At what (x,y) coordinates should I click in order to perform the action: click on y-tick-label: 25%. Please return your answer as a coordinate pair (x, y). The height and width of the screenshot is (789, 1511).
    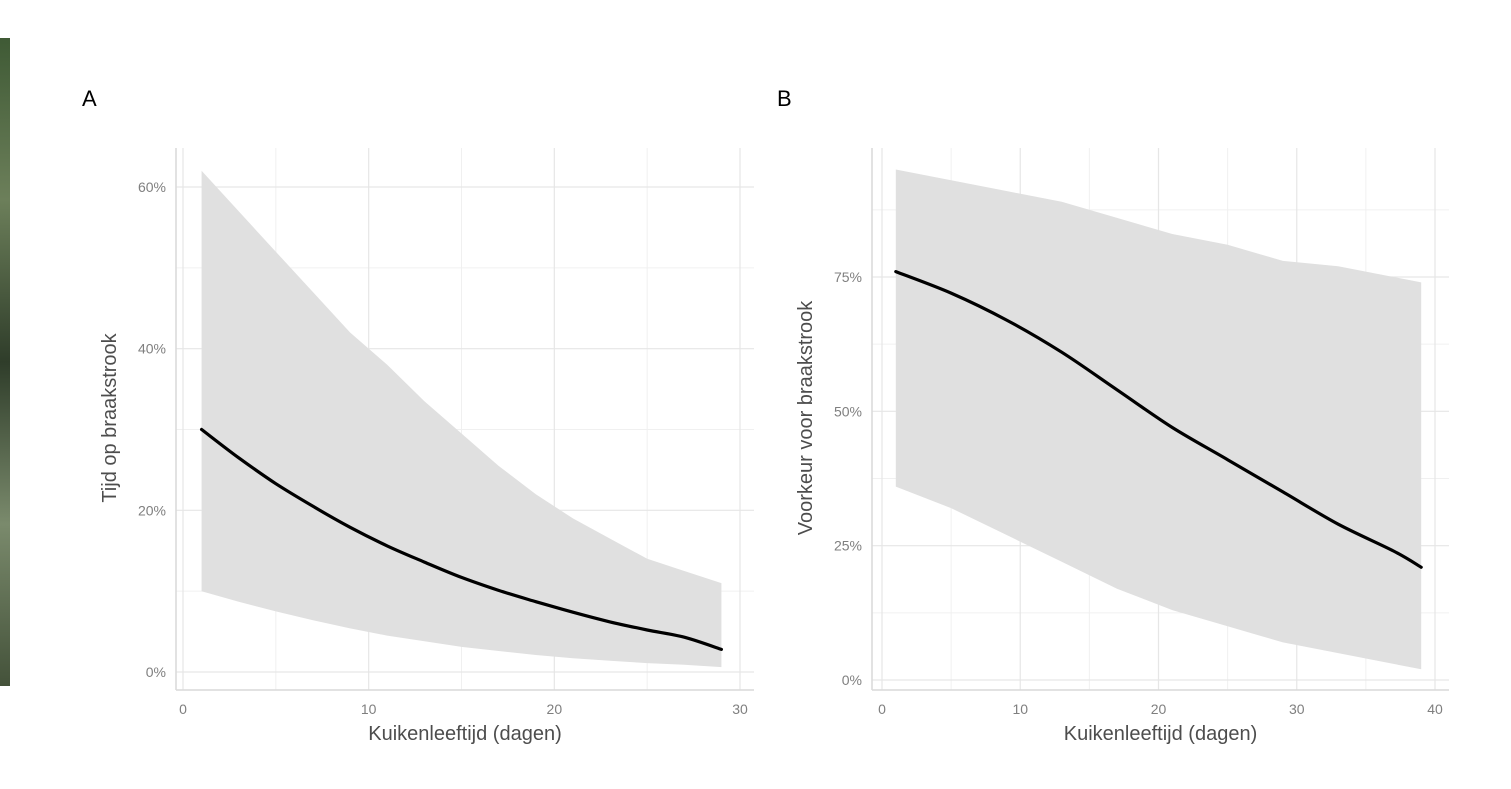
    Looking at the image, I should click on (848, 546).